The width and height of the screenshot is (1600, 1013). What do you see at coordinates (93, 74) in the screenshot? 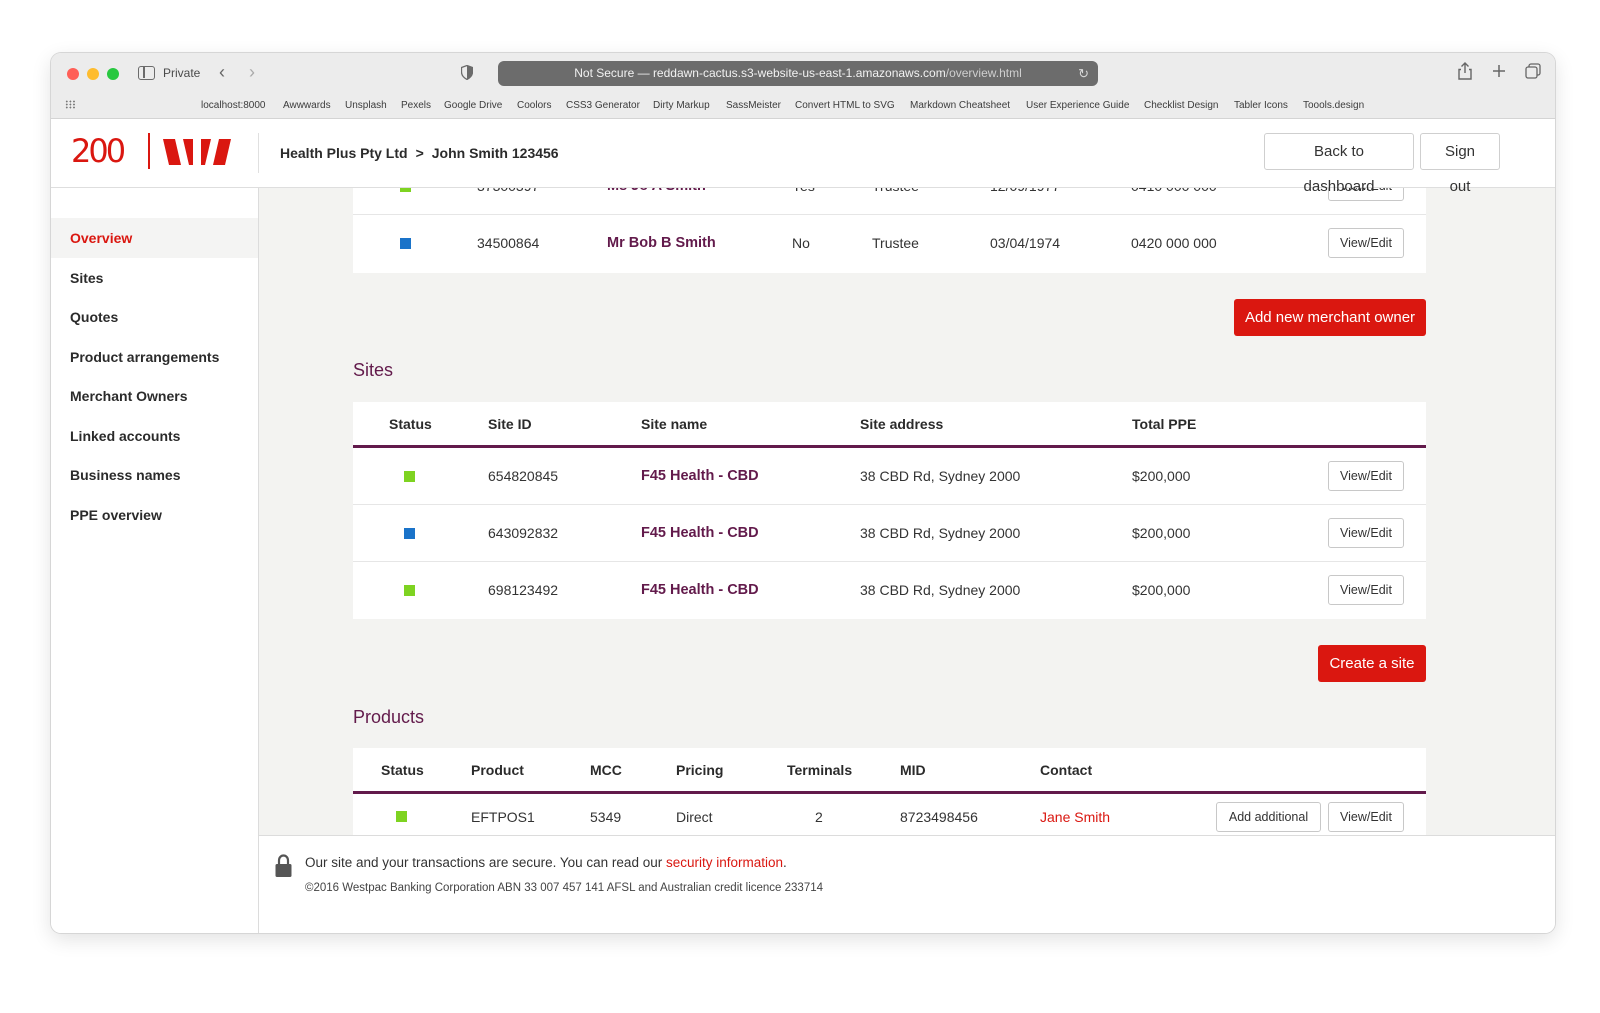
I see `minimize-window-button` at bounding box center [93, 74].